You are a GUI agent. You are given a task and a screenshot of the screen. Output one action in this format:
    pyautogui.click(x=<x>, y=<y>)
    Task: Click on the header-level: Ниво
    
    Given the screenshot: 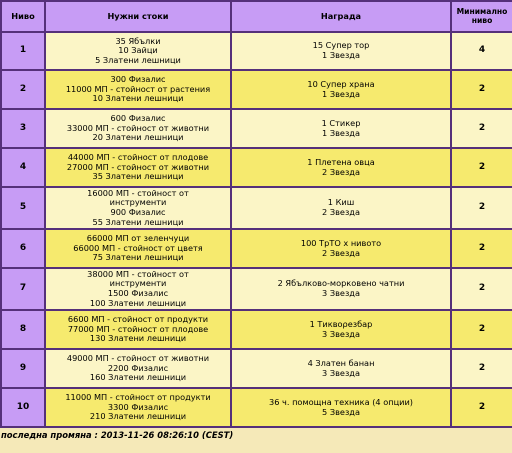 What is the action you would take?
    pyautogui.click(x=23, y=16)
    